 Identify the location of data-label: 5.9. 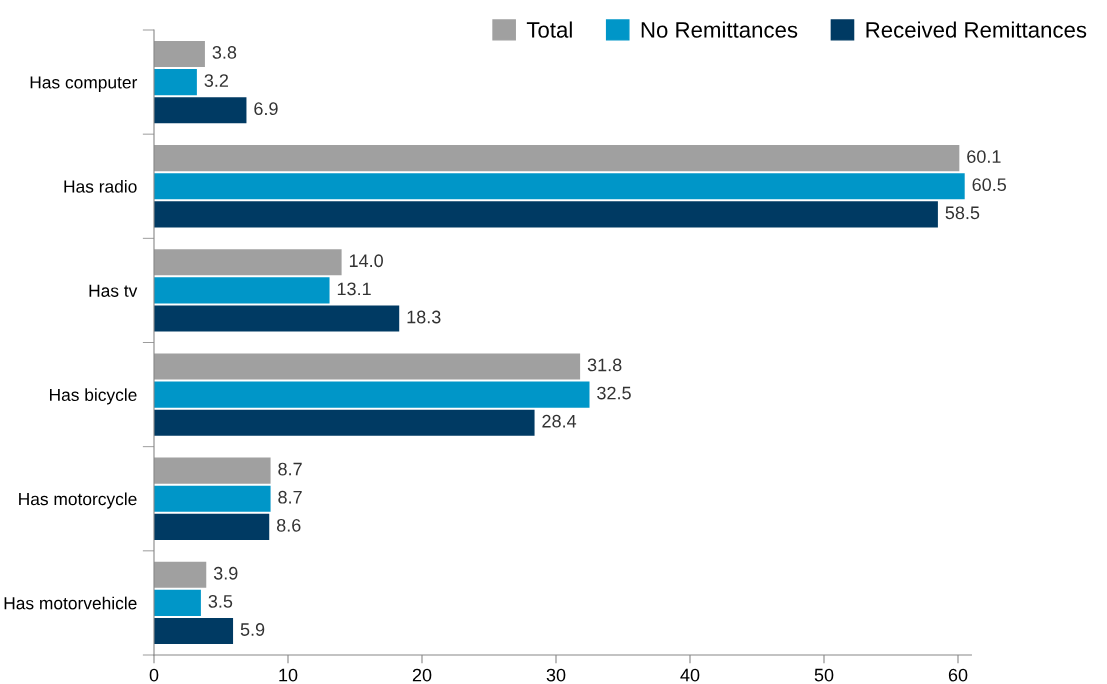
(252, 629).